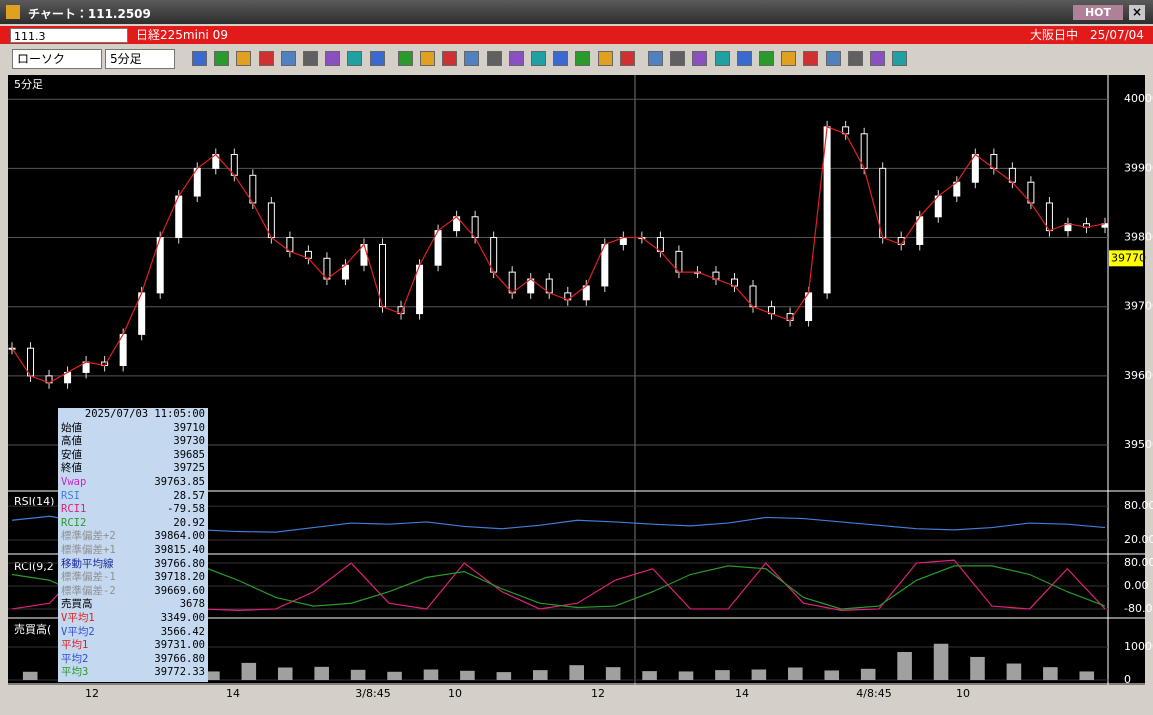 Image resolution: width=1153 pixels, height=715 pixels. I want to click on y-tick-label: -80.00, so click(1138, 608).